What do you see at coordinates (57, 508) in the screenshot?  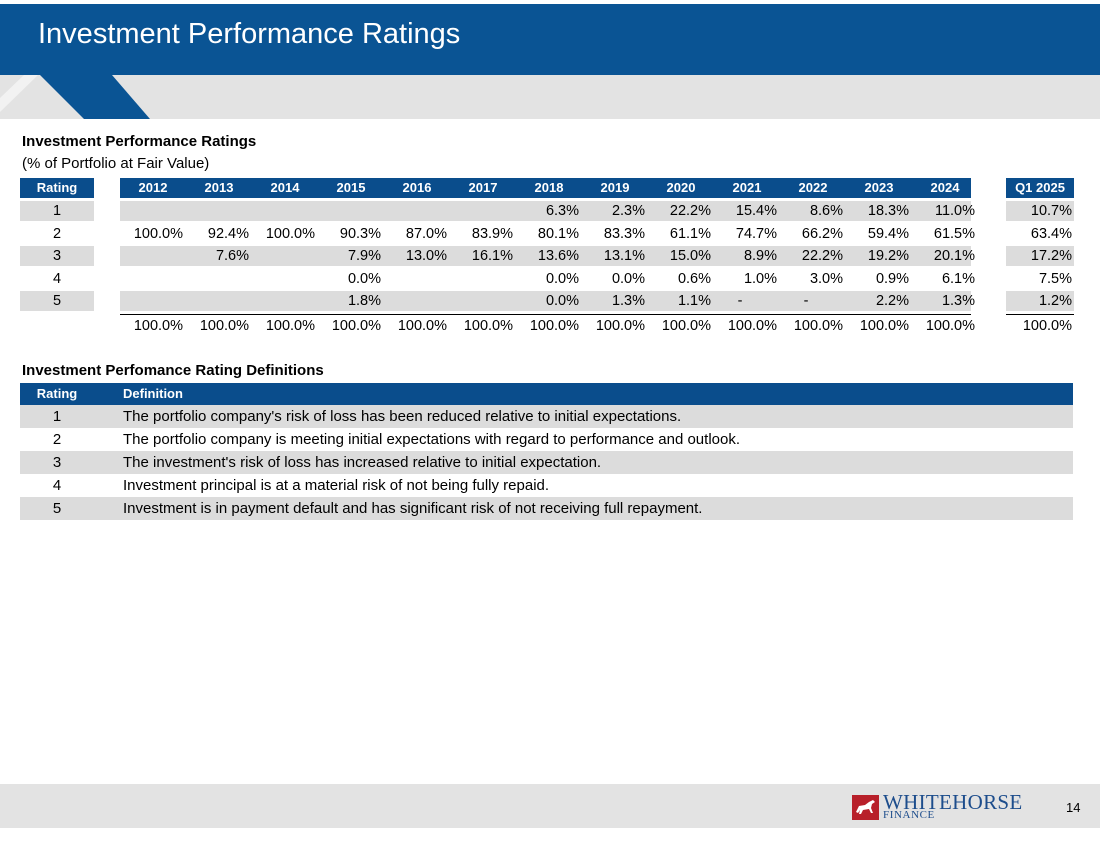 I see `definition-rating-cell: 5` at bounding box center [57, 508].